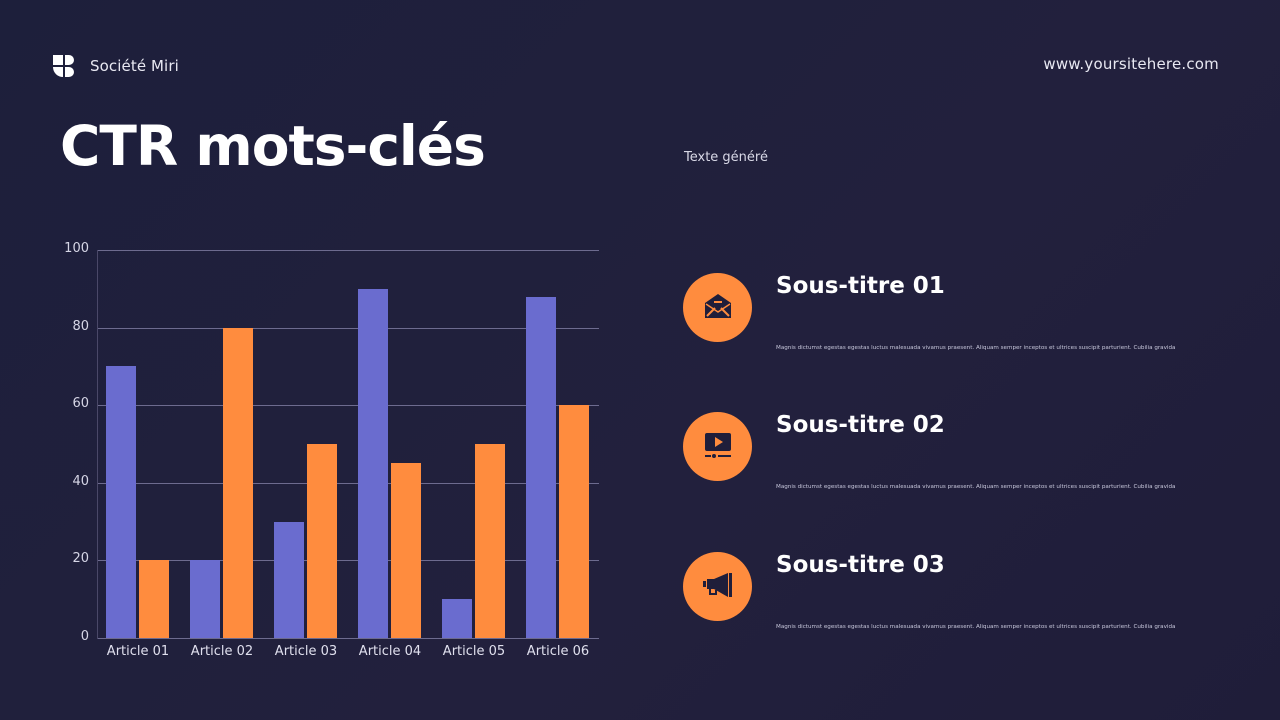  What do you see at coordinates (306, 651) in the screenshot?
I see `x-axis-tick-label: Article 03` at bounding box center [306, 651].